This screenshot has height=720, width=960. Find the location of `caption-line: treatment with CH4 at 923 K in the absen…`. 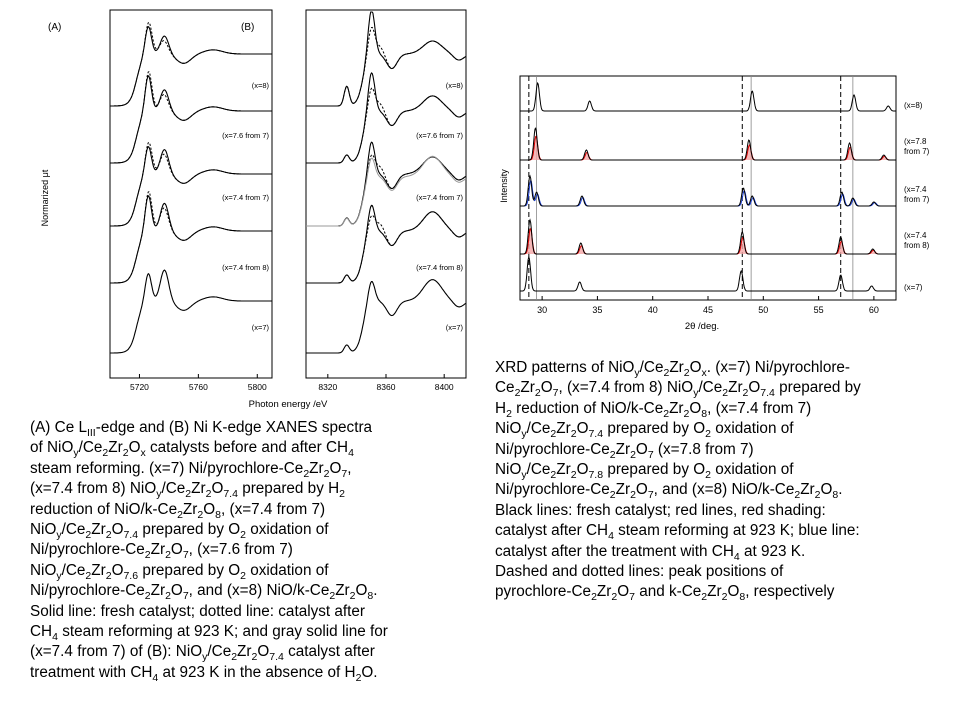

caption-line: treatment with CH4 at 923 K in the absen… is located at coordinates (204, 673).